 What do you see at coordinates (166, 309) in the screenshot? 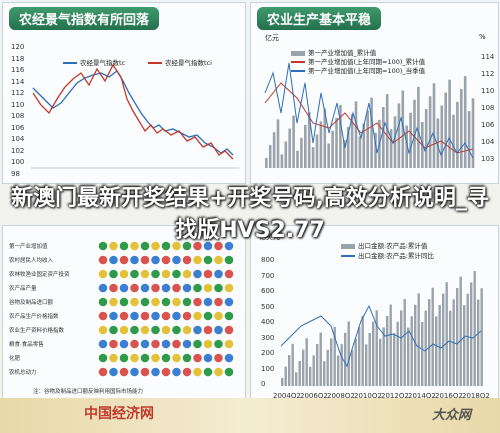
I see `indicator-grid` at bounding box center [166, 309].